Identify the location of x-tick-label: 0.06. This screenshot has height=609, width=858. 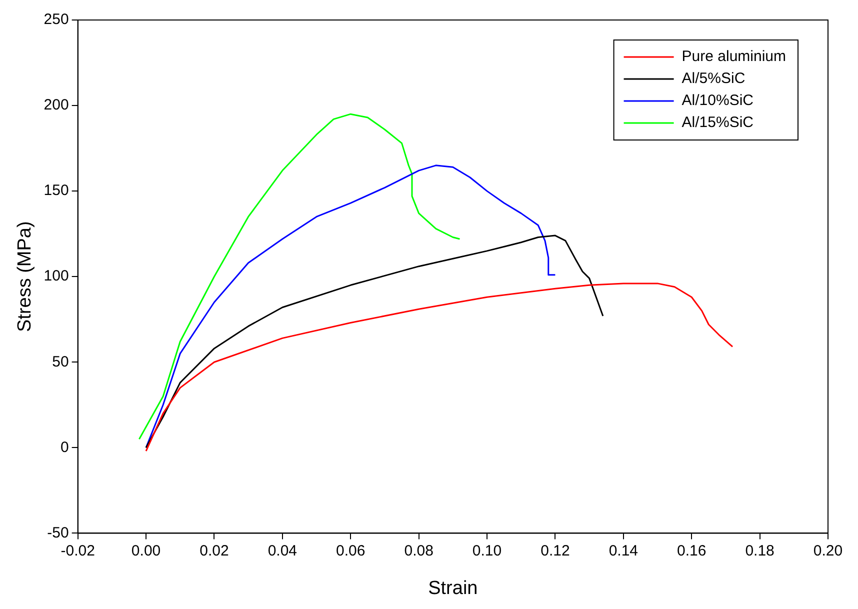
(351, 551).